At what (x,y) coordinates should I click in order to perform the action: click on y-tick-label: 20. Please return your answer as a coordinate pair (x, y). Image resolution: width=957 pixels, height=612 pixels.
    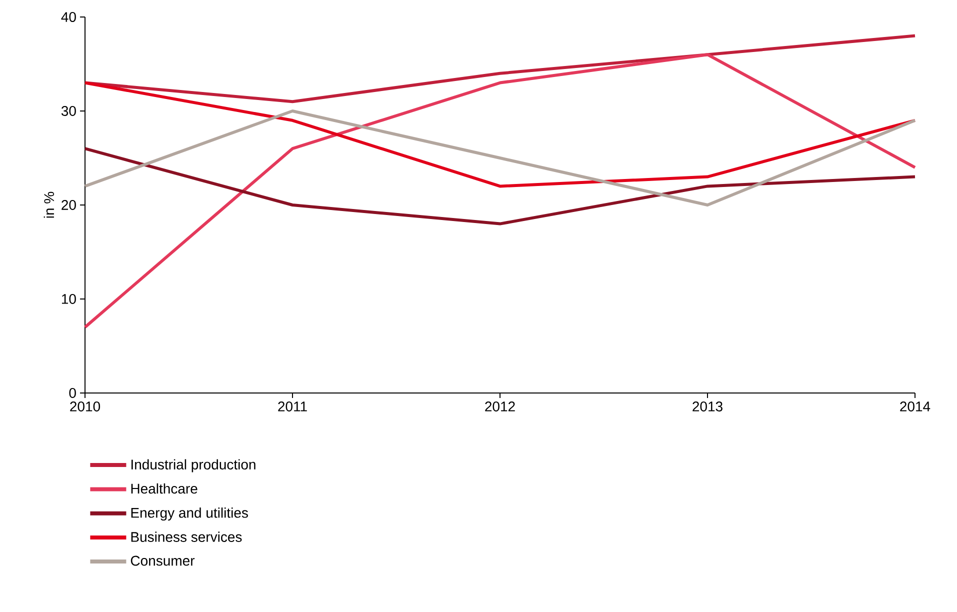
    Looking at the image, I should click on (69, 205).